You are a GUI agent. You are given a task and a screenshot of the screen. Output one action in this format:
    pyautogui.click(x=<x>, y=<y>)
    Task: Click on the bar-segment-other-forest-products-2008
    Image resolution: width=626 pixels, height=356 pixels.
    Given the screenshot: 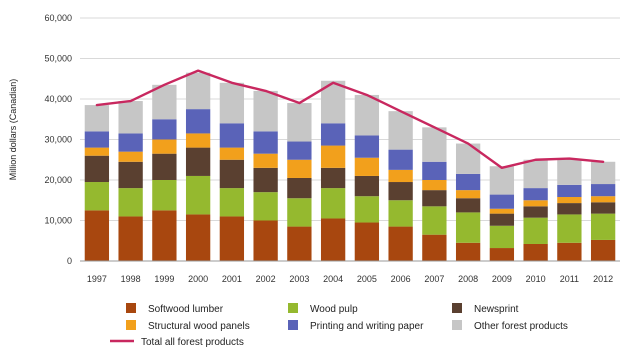 What is the action you would take?
    pyautogui.click(x=468, y=158)
    